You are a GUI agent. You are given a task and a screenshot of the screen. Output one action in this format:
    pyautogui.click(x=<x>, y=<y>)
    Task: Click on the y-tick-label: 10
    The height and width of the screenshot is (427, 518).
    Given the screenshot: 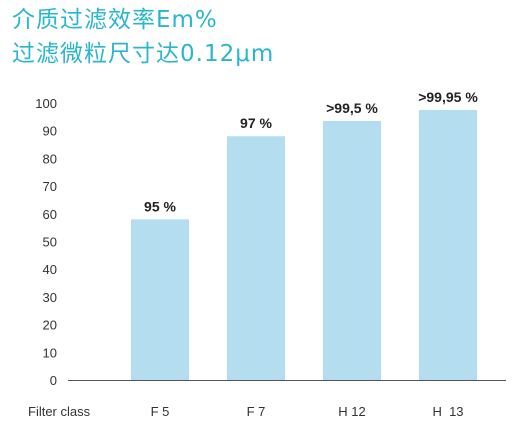 What is the action you would take?
    pyautogui.click(x=50, y=352)
    